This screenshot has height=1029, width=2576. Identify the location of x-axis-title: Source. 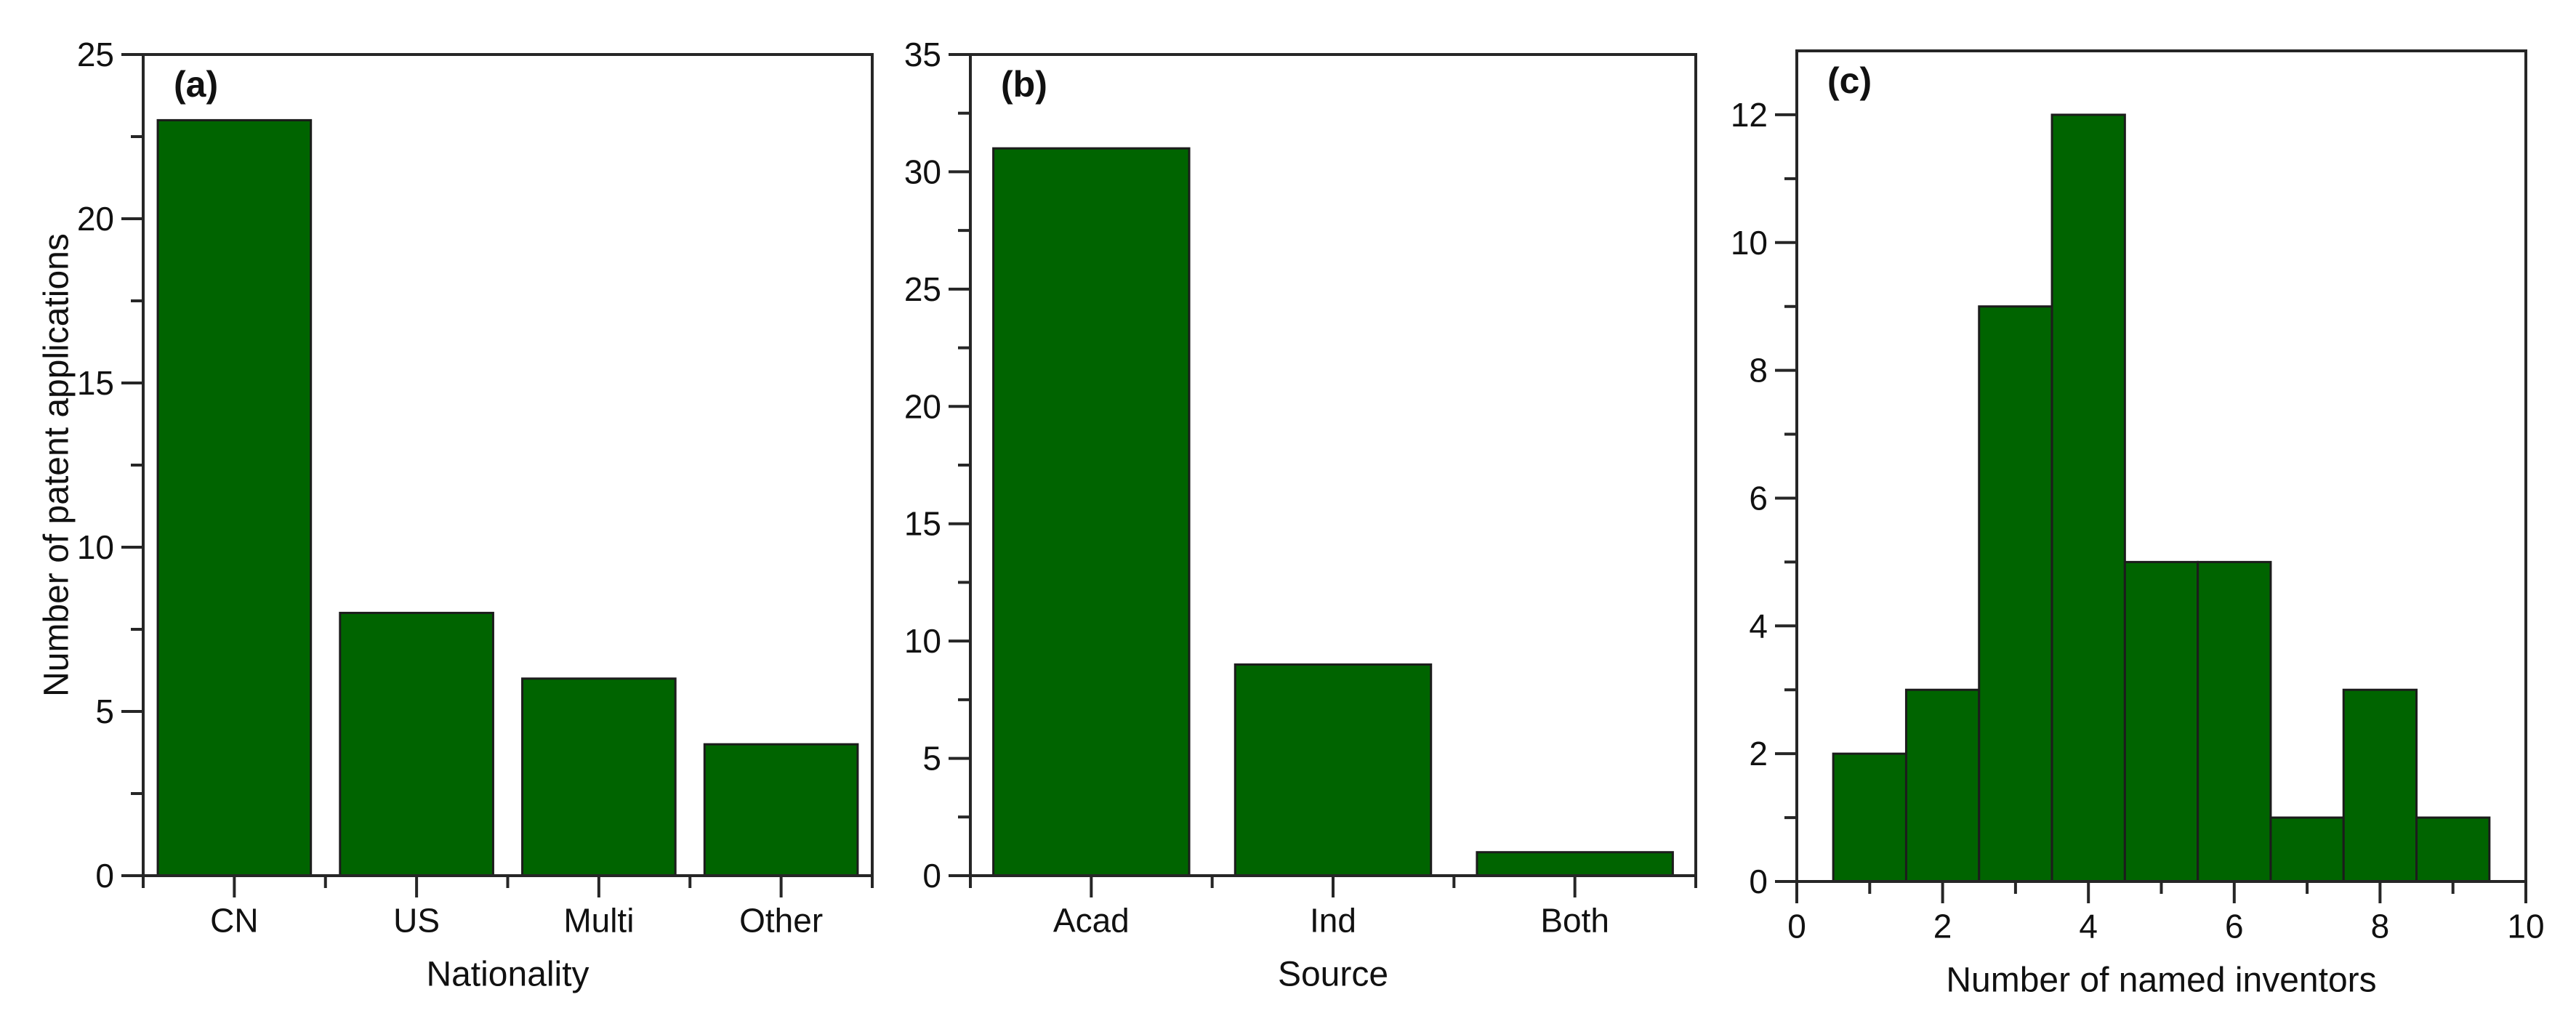
(1333, 975).